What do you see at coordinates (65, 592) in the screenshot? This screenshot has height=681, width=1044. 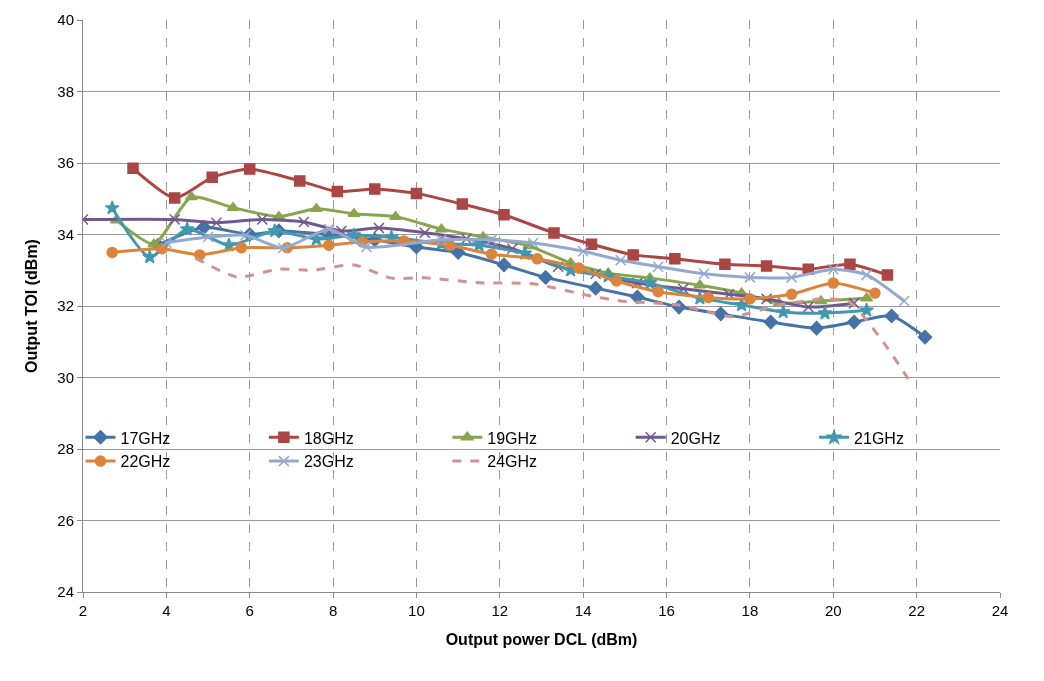 I see `y-tick-label: 24` at bounding box center [65, 592].